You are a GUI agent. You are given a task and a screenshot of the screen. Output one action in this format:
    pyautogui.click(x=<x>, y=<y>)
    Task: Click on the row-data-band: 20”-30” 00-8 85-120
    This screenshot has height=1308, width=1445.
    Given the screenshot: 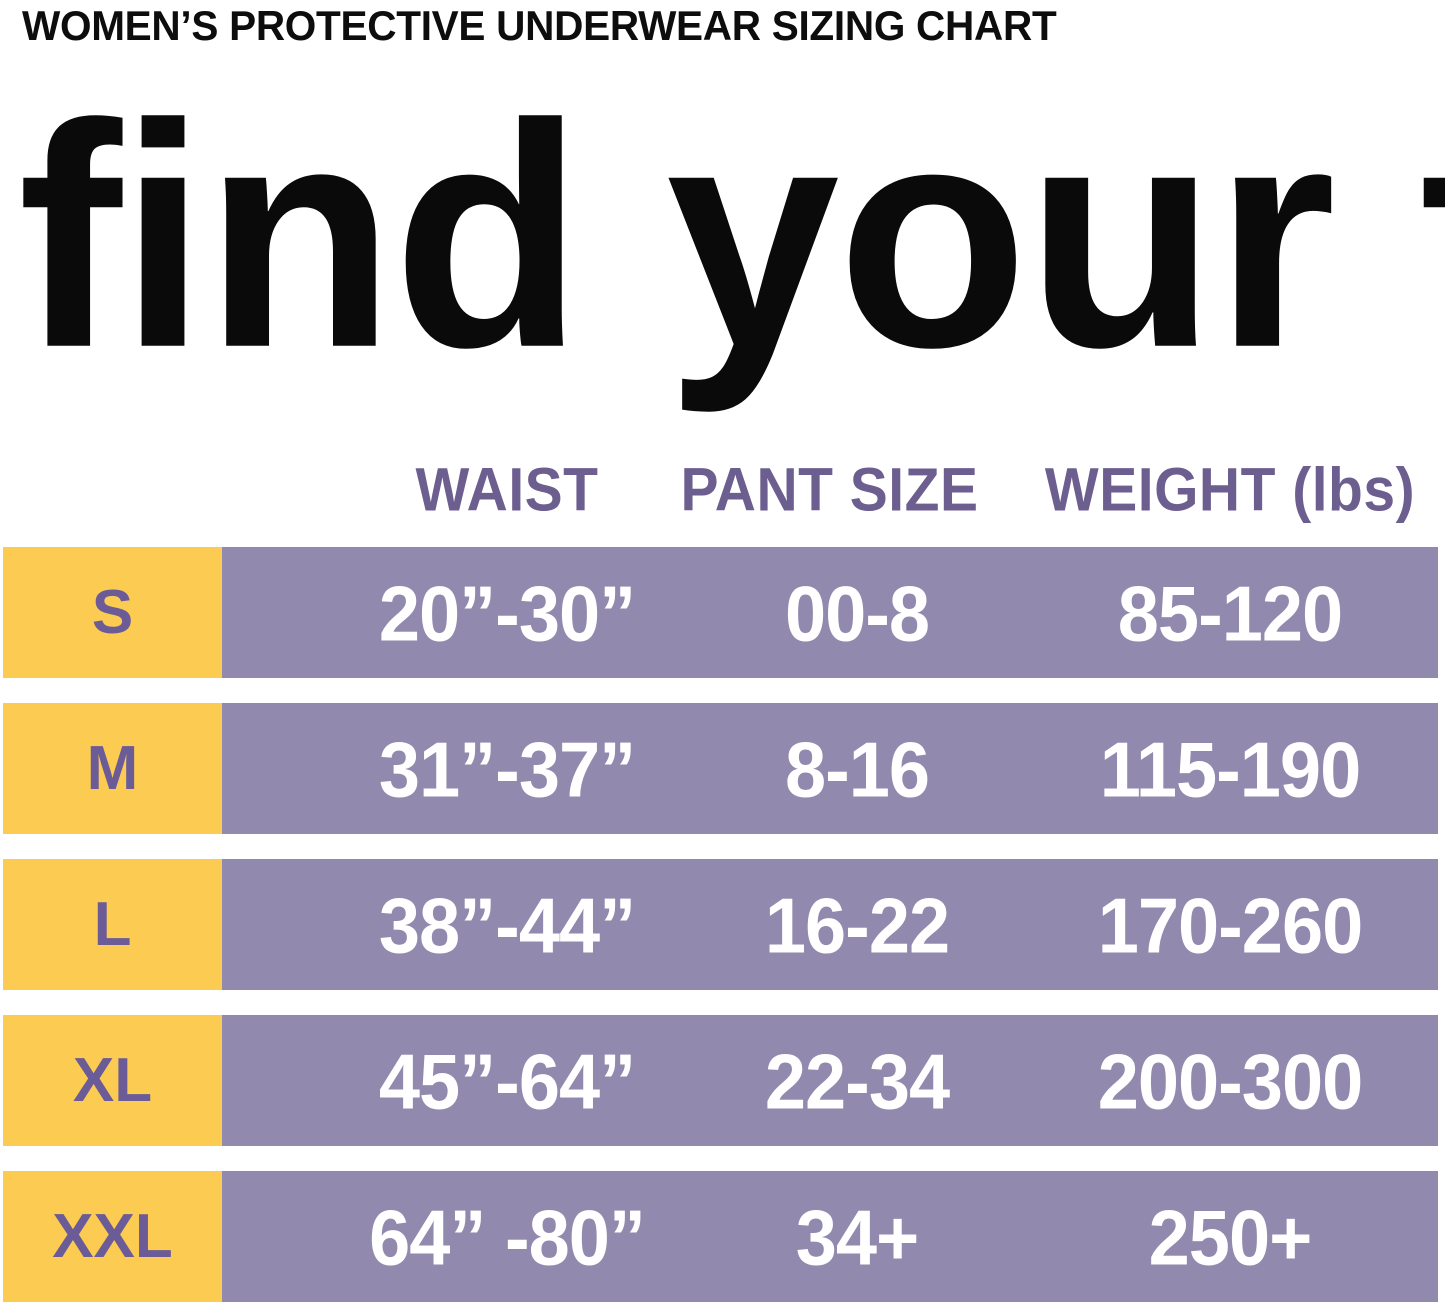 What is the action you would take?
    pyautogui.click(x=830, y=612)
    